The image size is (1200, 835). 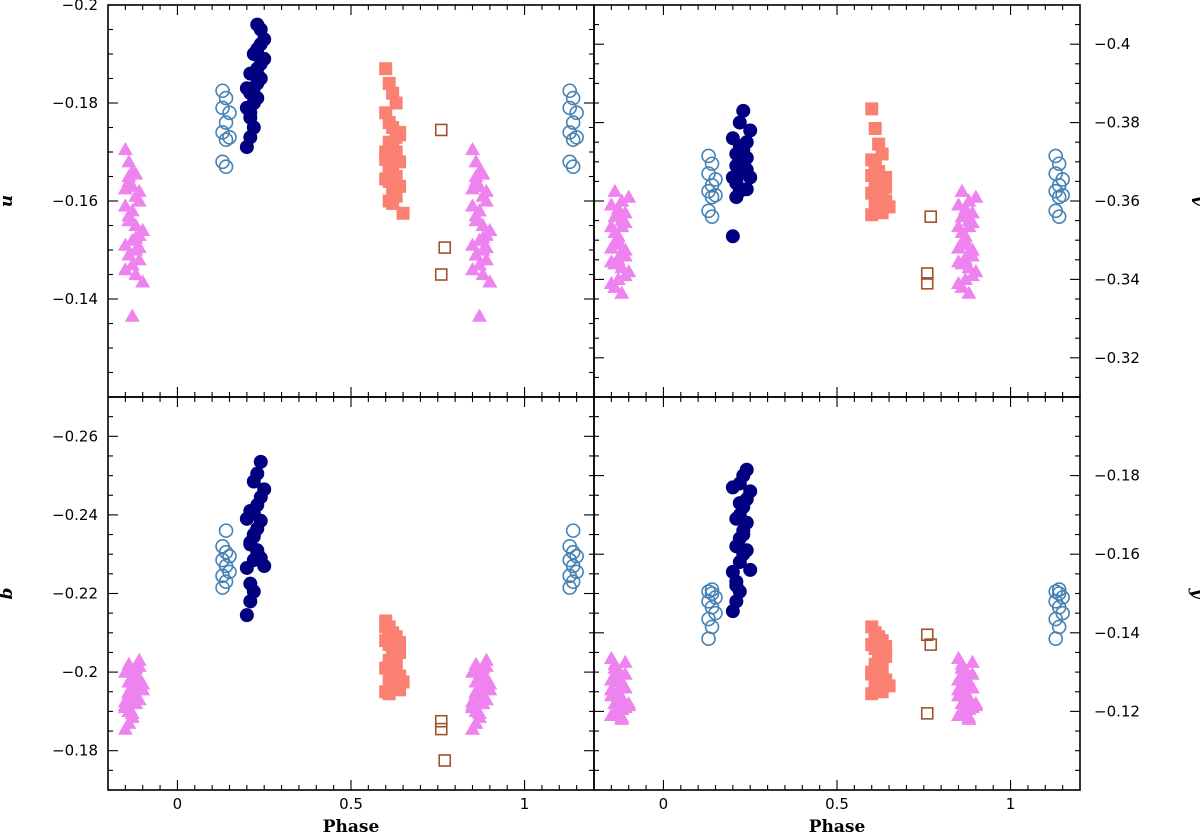 I want to click on y-tick-label: −0.22, so click(x=75, y=594).